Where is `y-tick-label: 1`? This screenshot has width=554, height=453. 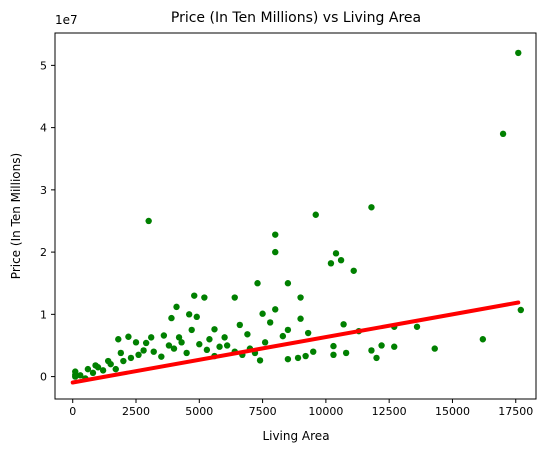 y-tick-label: 1 is located at coordinates (43, 314).